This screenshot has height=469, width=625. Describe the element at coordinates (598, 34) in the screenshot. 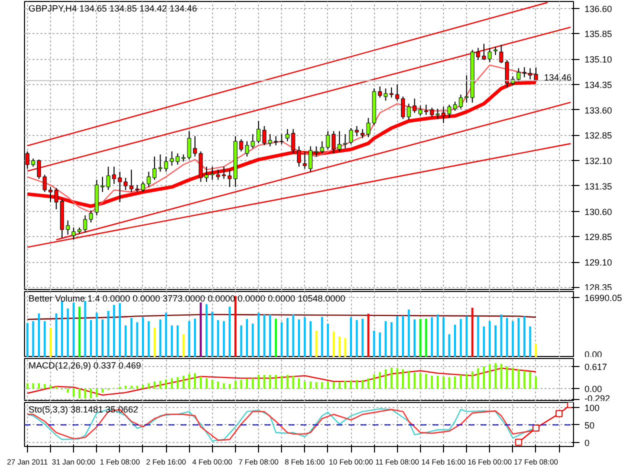

I see `y-tick-label: 135.85` at that location.